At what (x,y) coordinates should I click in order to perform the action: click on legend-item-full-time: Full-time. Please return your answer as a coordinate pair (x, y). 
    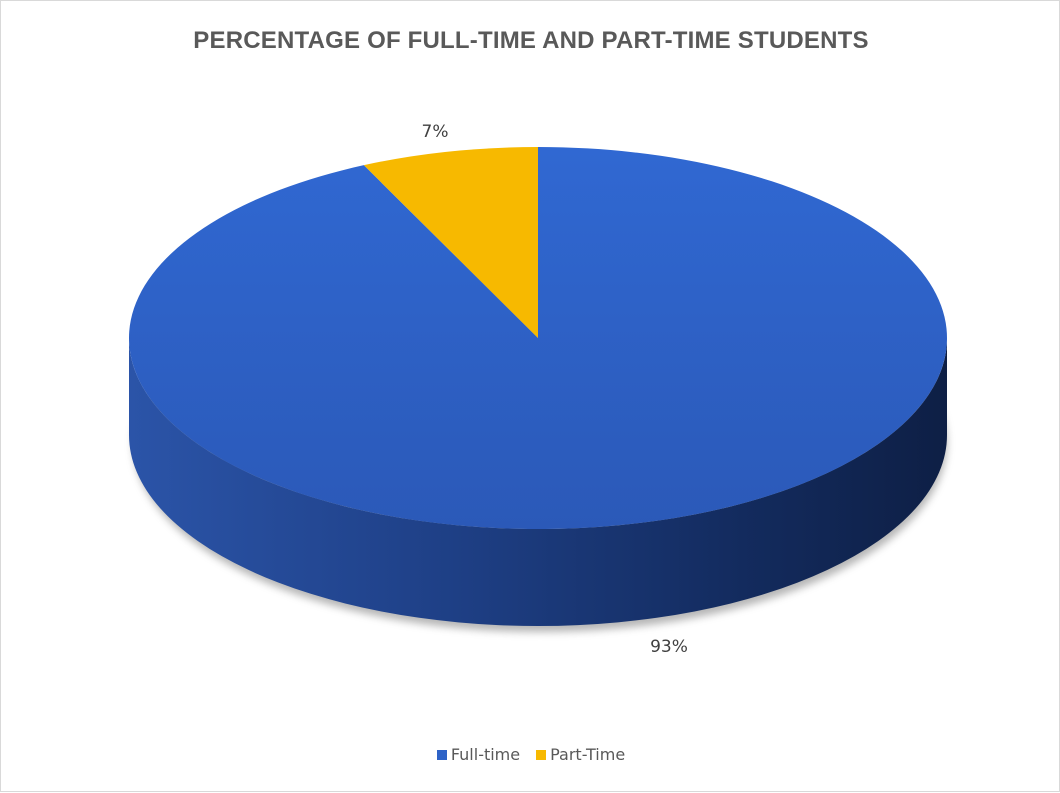
    Looking at the image, I should click on (478, 754).